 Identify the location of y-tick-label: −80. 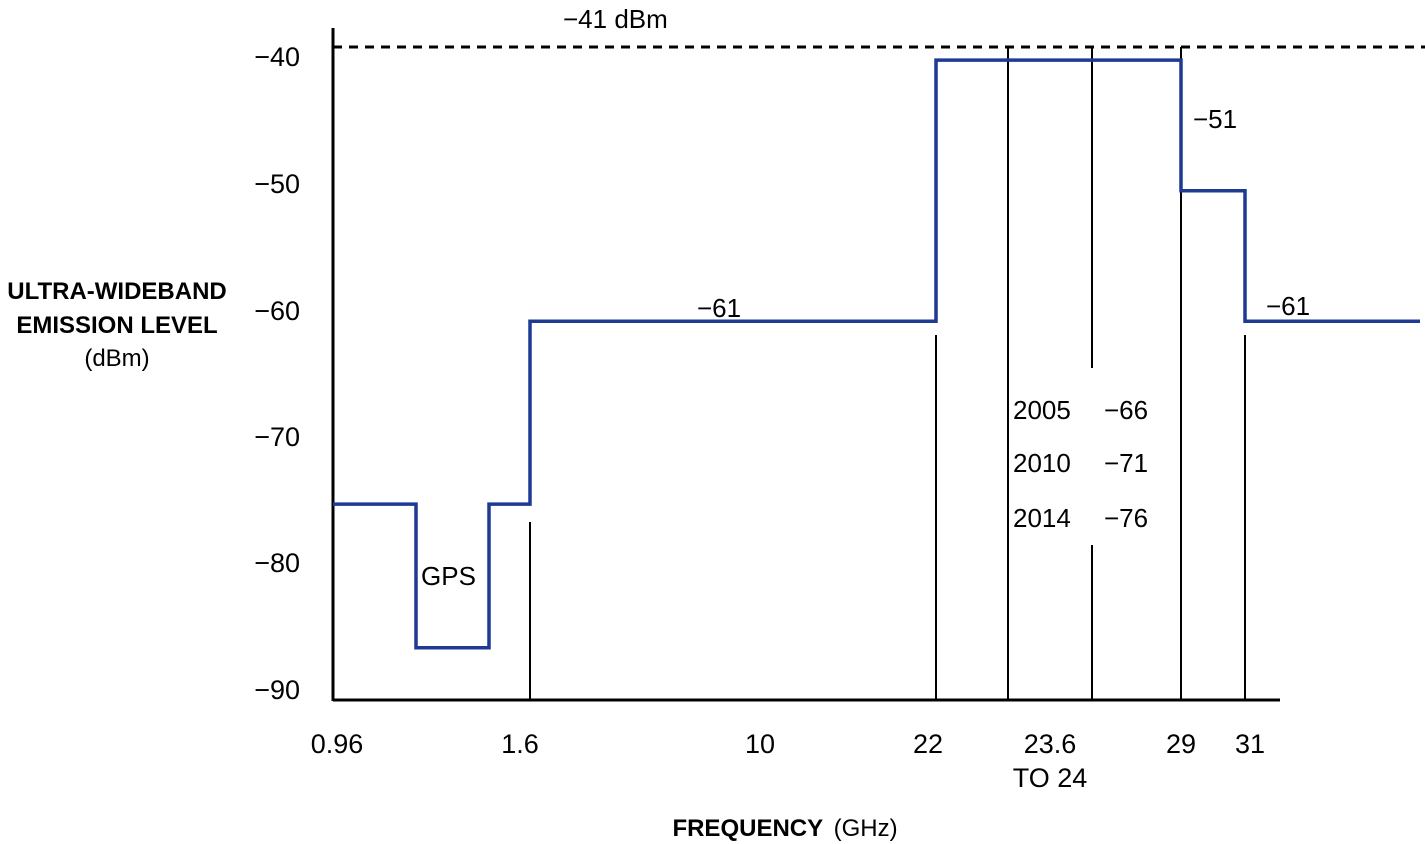
(277, 563).